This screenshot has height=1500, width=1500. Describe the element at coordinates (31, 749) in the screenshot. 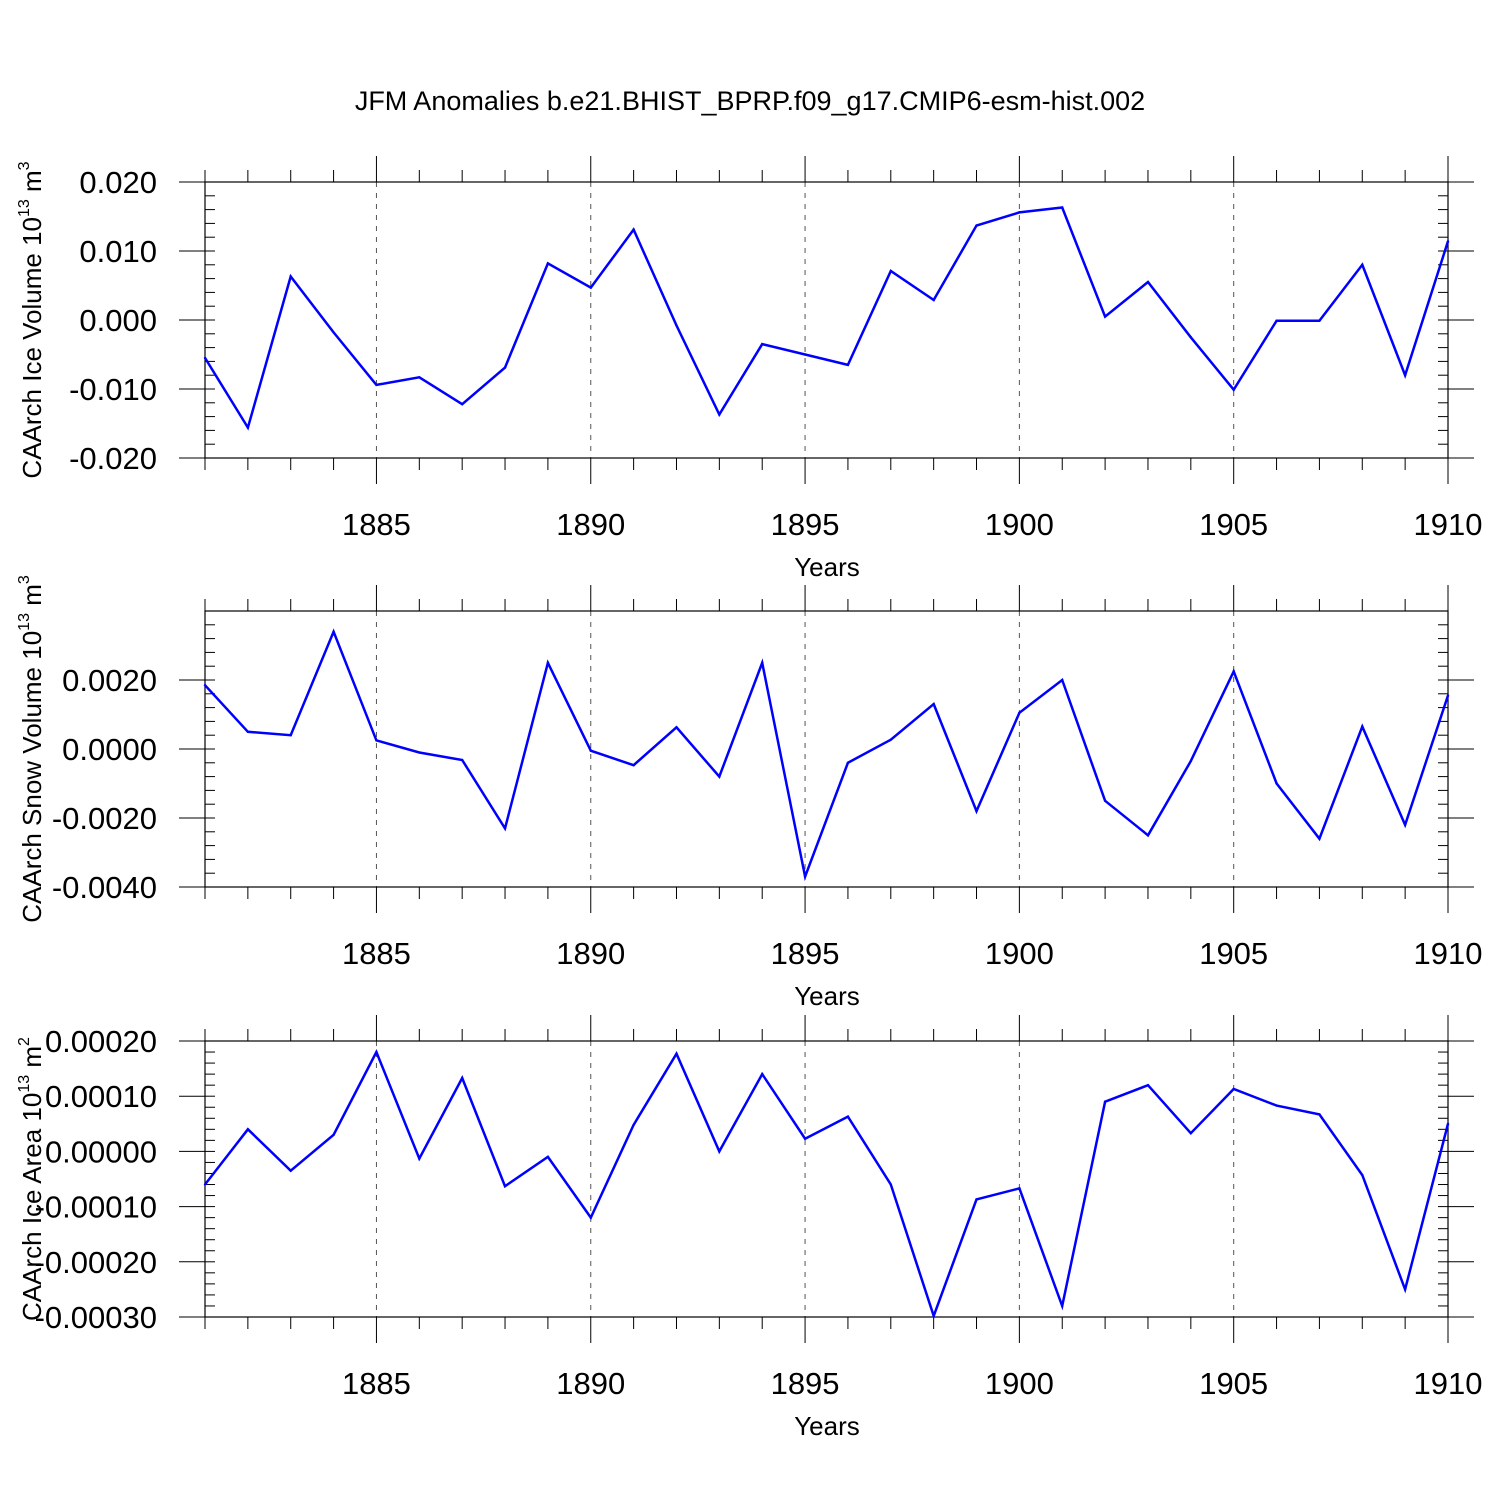

I see `snow-volume-ylabel: CAArch Snow Volume 1013 m3` at that location.